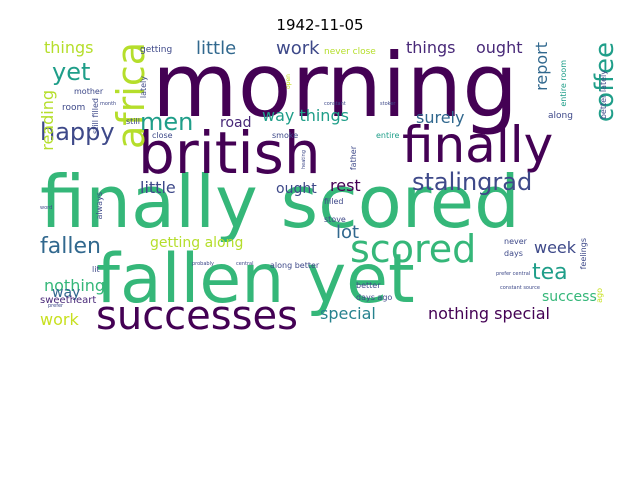 This screenshot has width=640, height=480. What do you see at coordinates (335, 85) in the screenshot?
I see `word-morning: morning` at bounding box center [335, 85].